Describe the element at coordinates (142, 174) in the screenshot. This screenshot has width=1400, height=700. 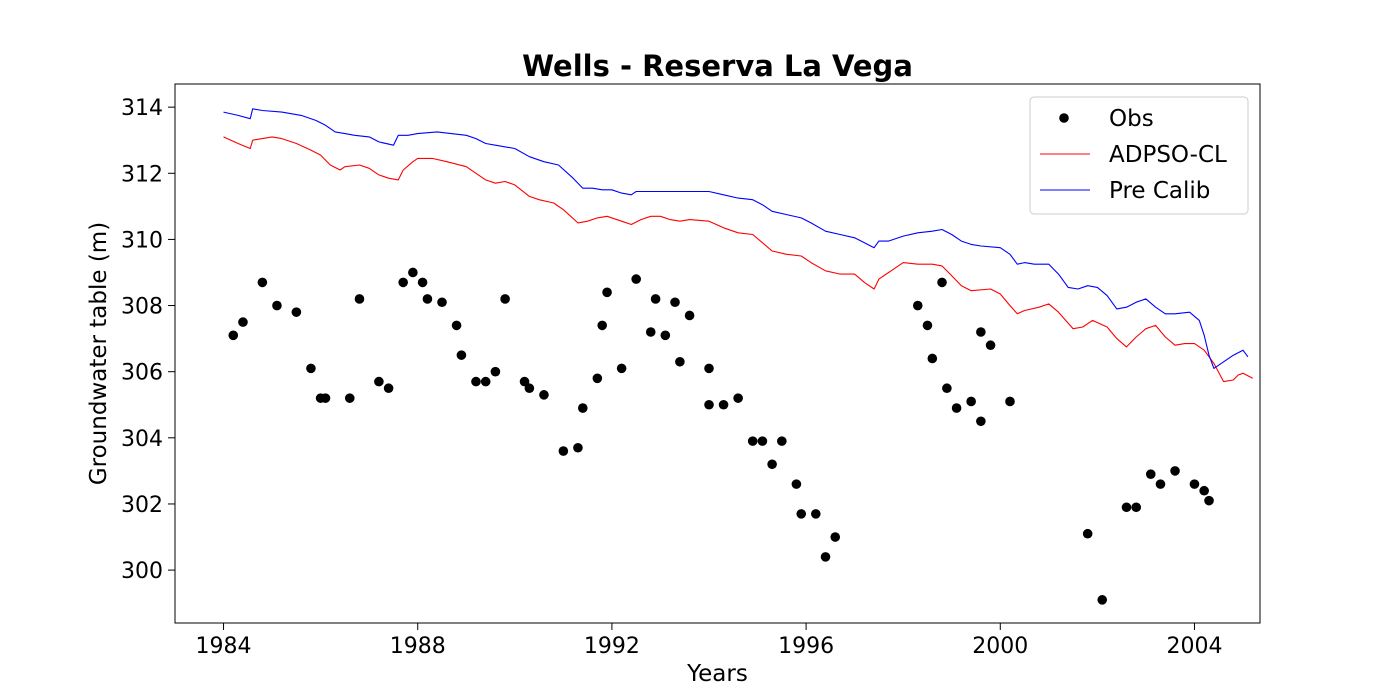
I see `y-tick-label: 312` at that location.